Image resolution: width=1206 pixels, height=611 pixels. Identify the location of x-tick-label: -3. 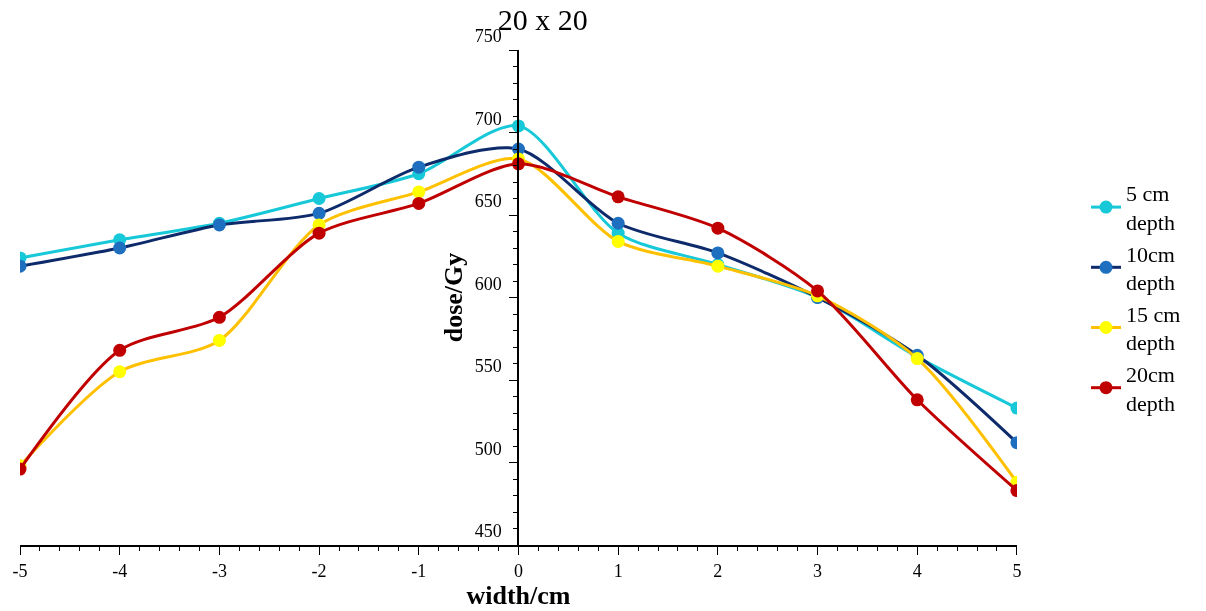
(219, 570).